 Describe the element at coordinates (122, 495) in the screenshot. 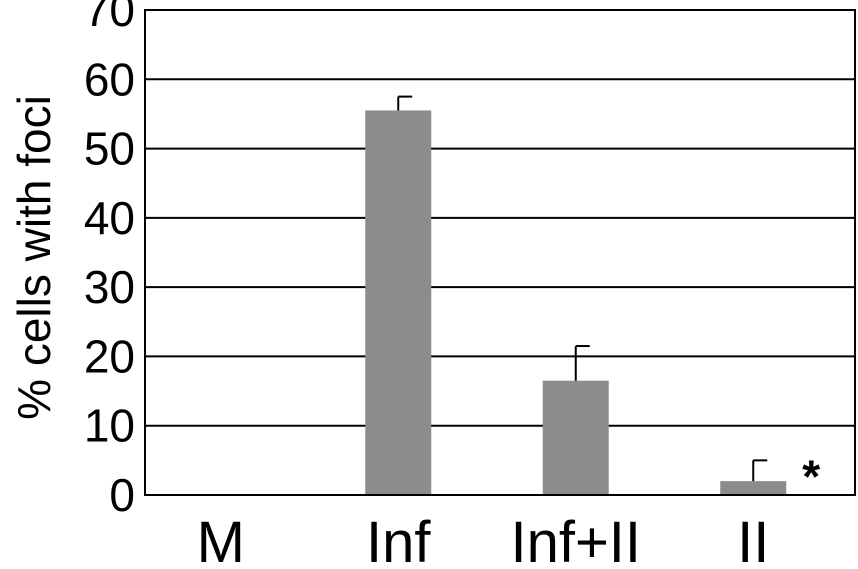

I see `y-tick-label: 0` at that location.